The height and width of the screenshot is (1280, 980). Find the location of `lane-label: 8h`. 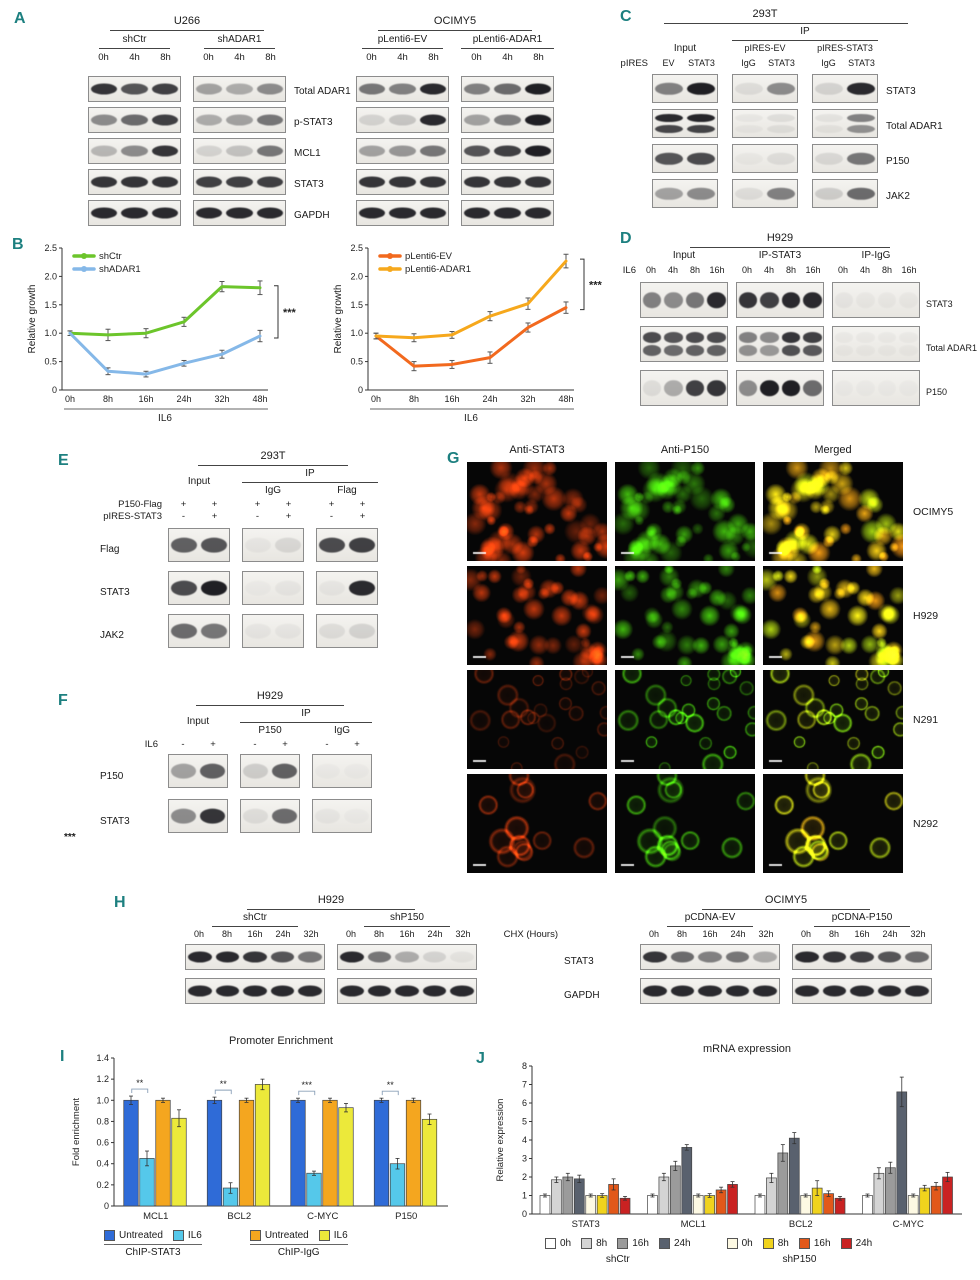

lane-label: 8h is located at coordinates (226, 934).